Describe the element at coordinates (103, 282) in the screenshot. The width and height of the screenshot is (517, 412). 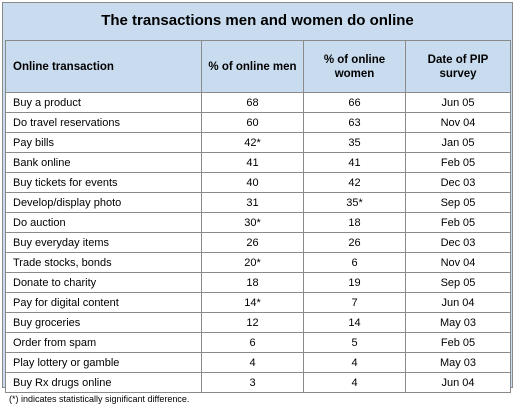
I see `cell-transaction: Donate to charity` at that location.